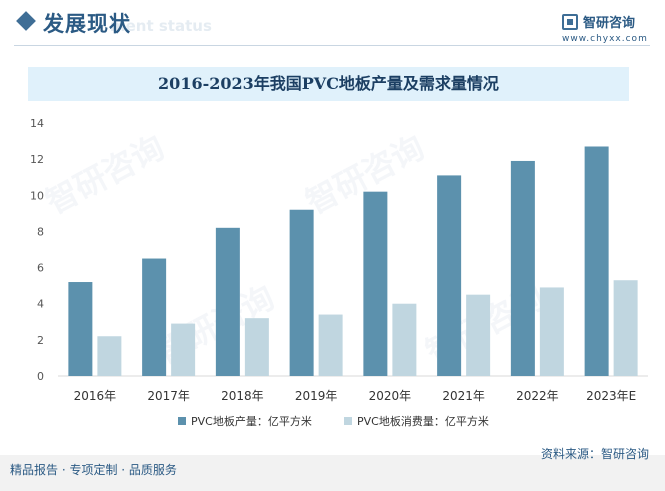 The width and height of the screenshot is (665, 491). Describe the element at coordinates (332, 469) in the screenshot. I see `footer: 精品报告 · 专项定制 · 品质服务 资料来源：智研咨询` at that location.